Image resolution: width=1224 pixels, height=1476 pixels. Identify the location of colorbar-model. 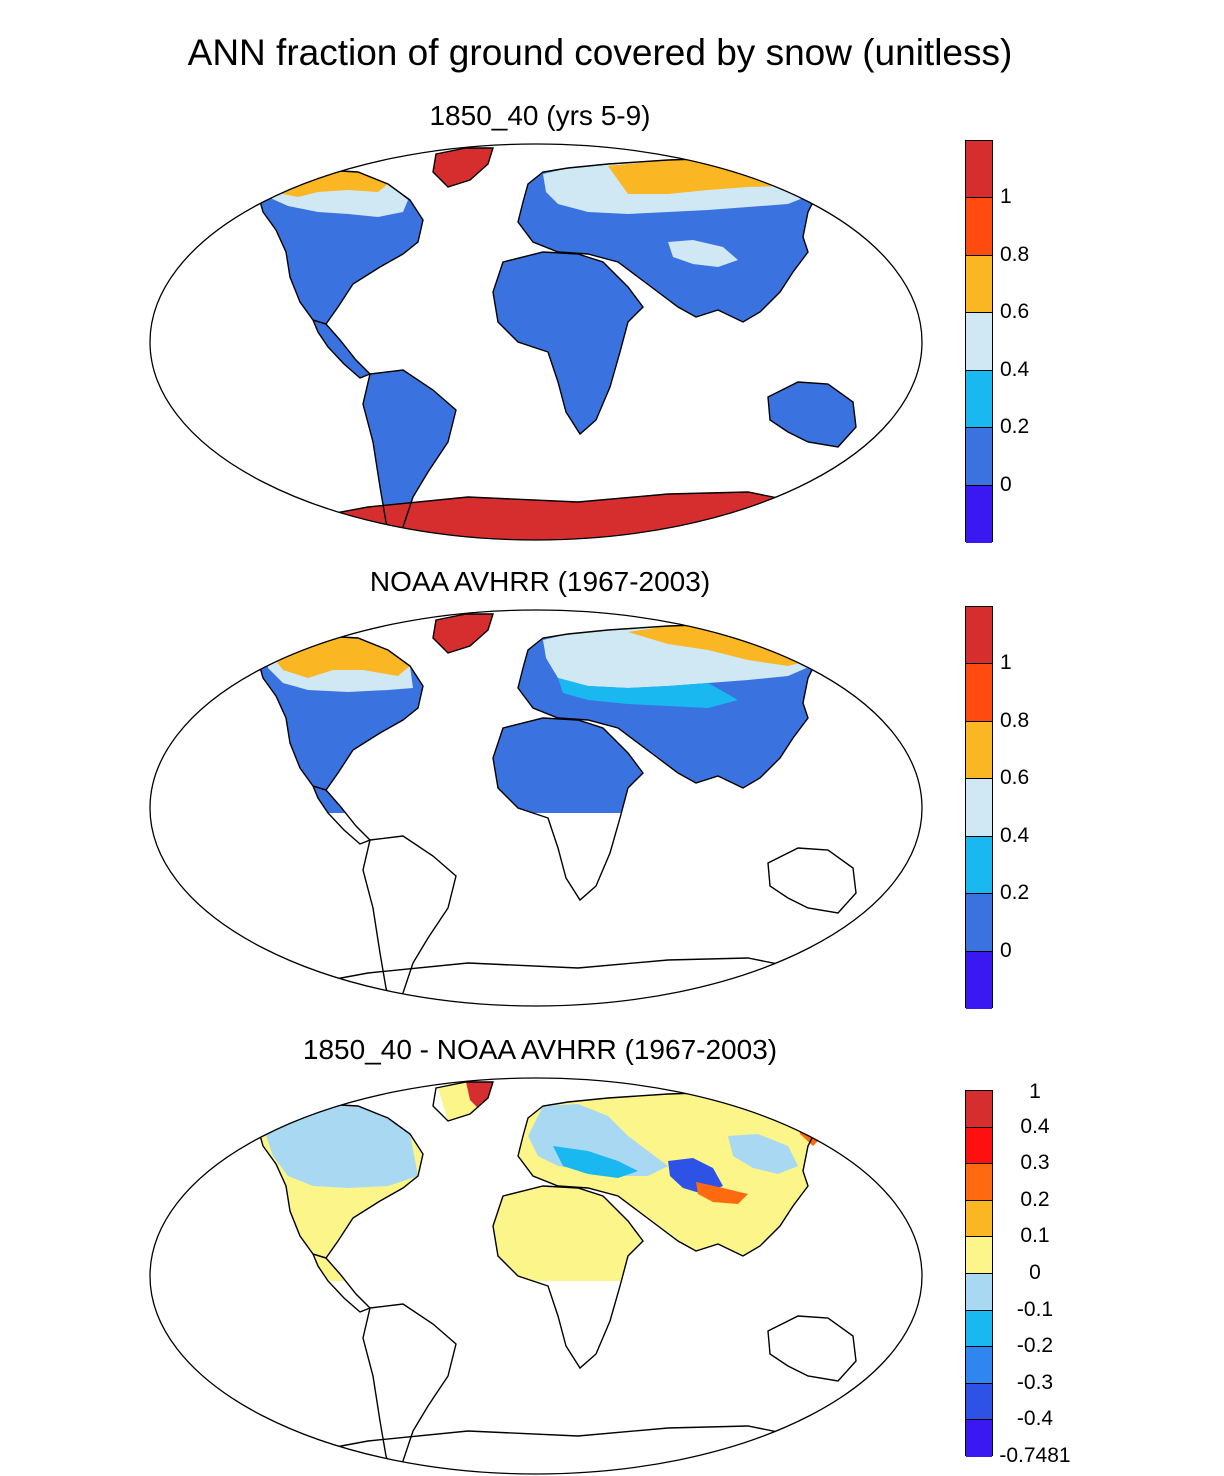
(979, 341).